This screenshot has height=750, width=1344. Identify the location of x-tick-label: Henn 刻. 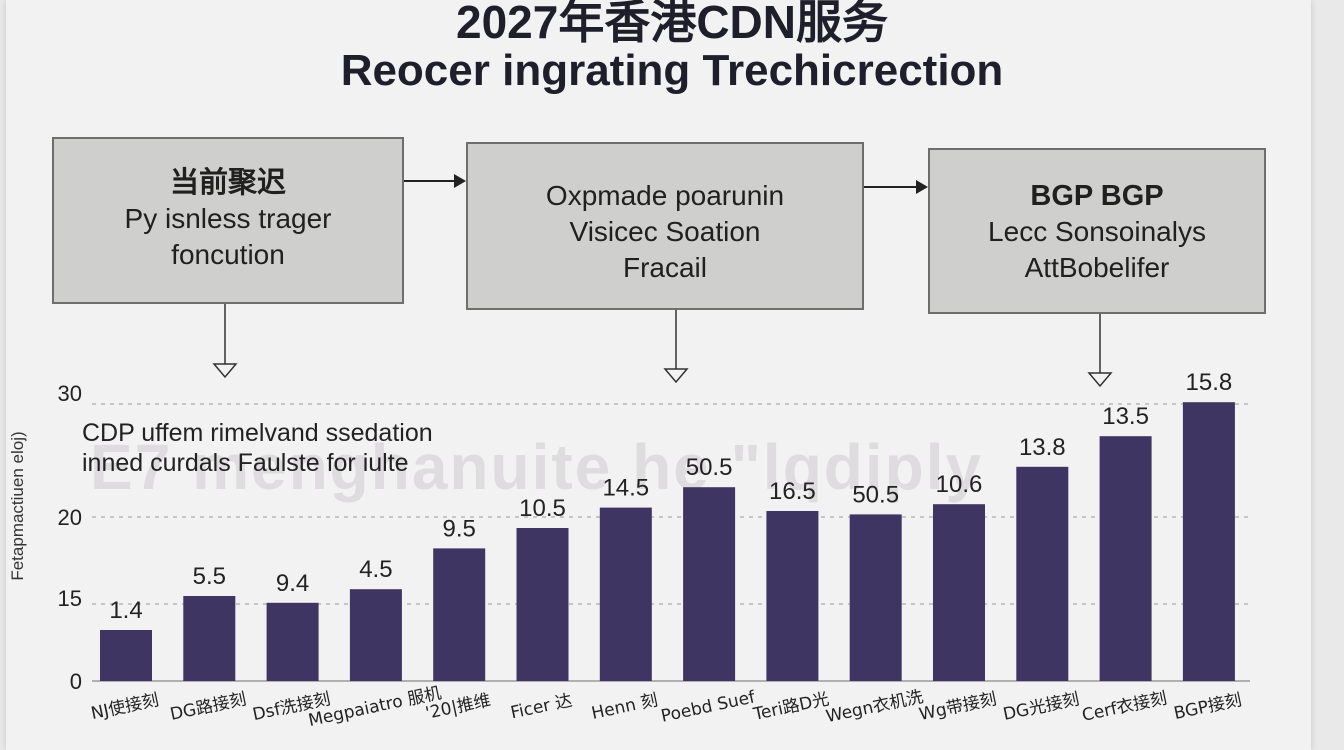
(625, 707).